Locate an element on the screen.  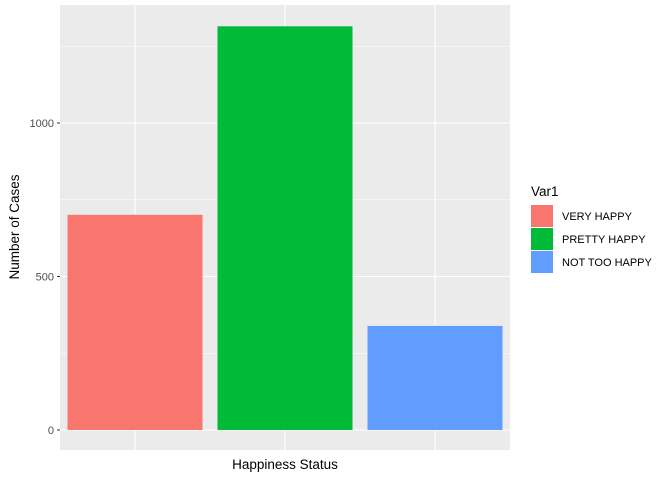
legend-key-not-too-happy is located at coordinates (542, 262).